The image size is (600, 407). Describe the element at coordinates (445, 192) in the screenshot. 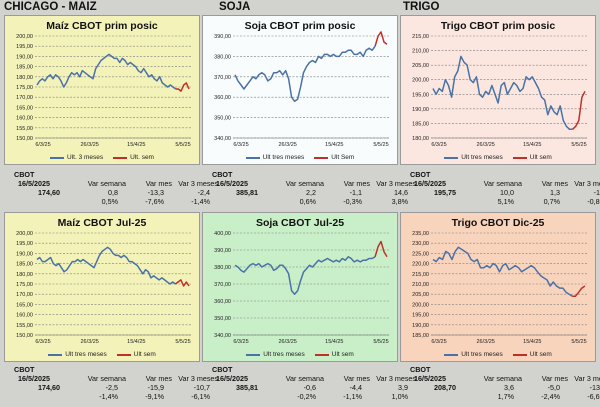

I see `stats-price: 195,75` at that location.